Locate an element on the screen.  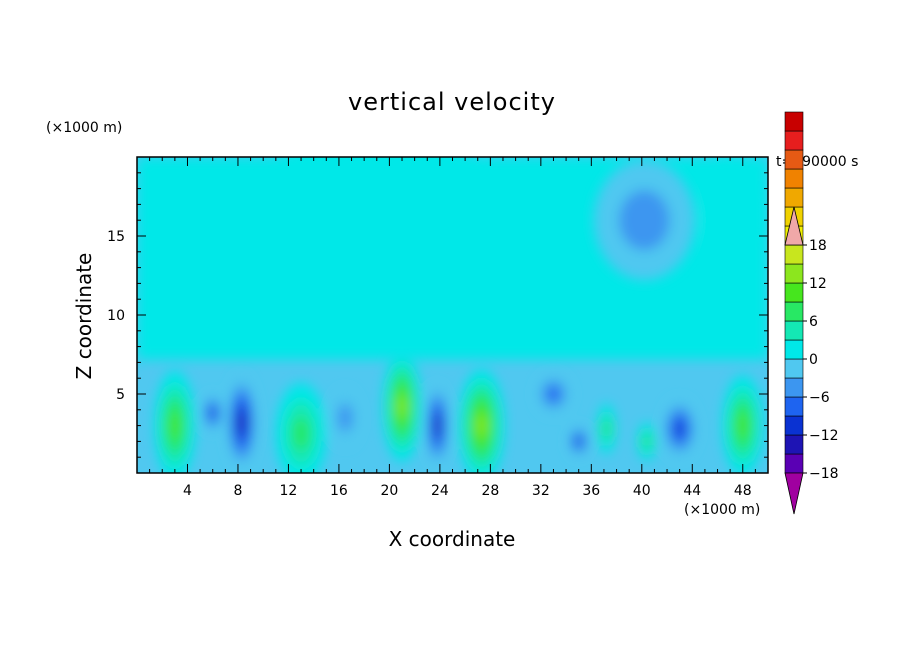
colorbar-tick-label: 0 is located at coordinates (813, 360).